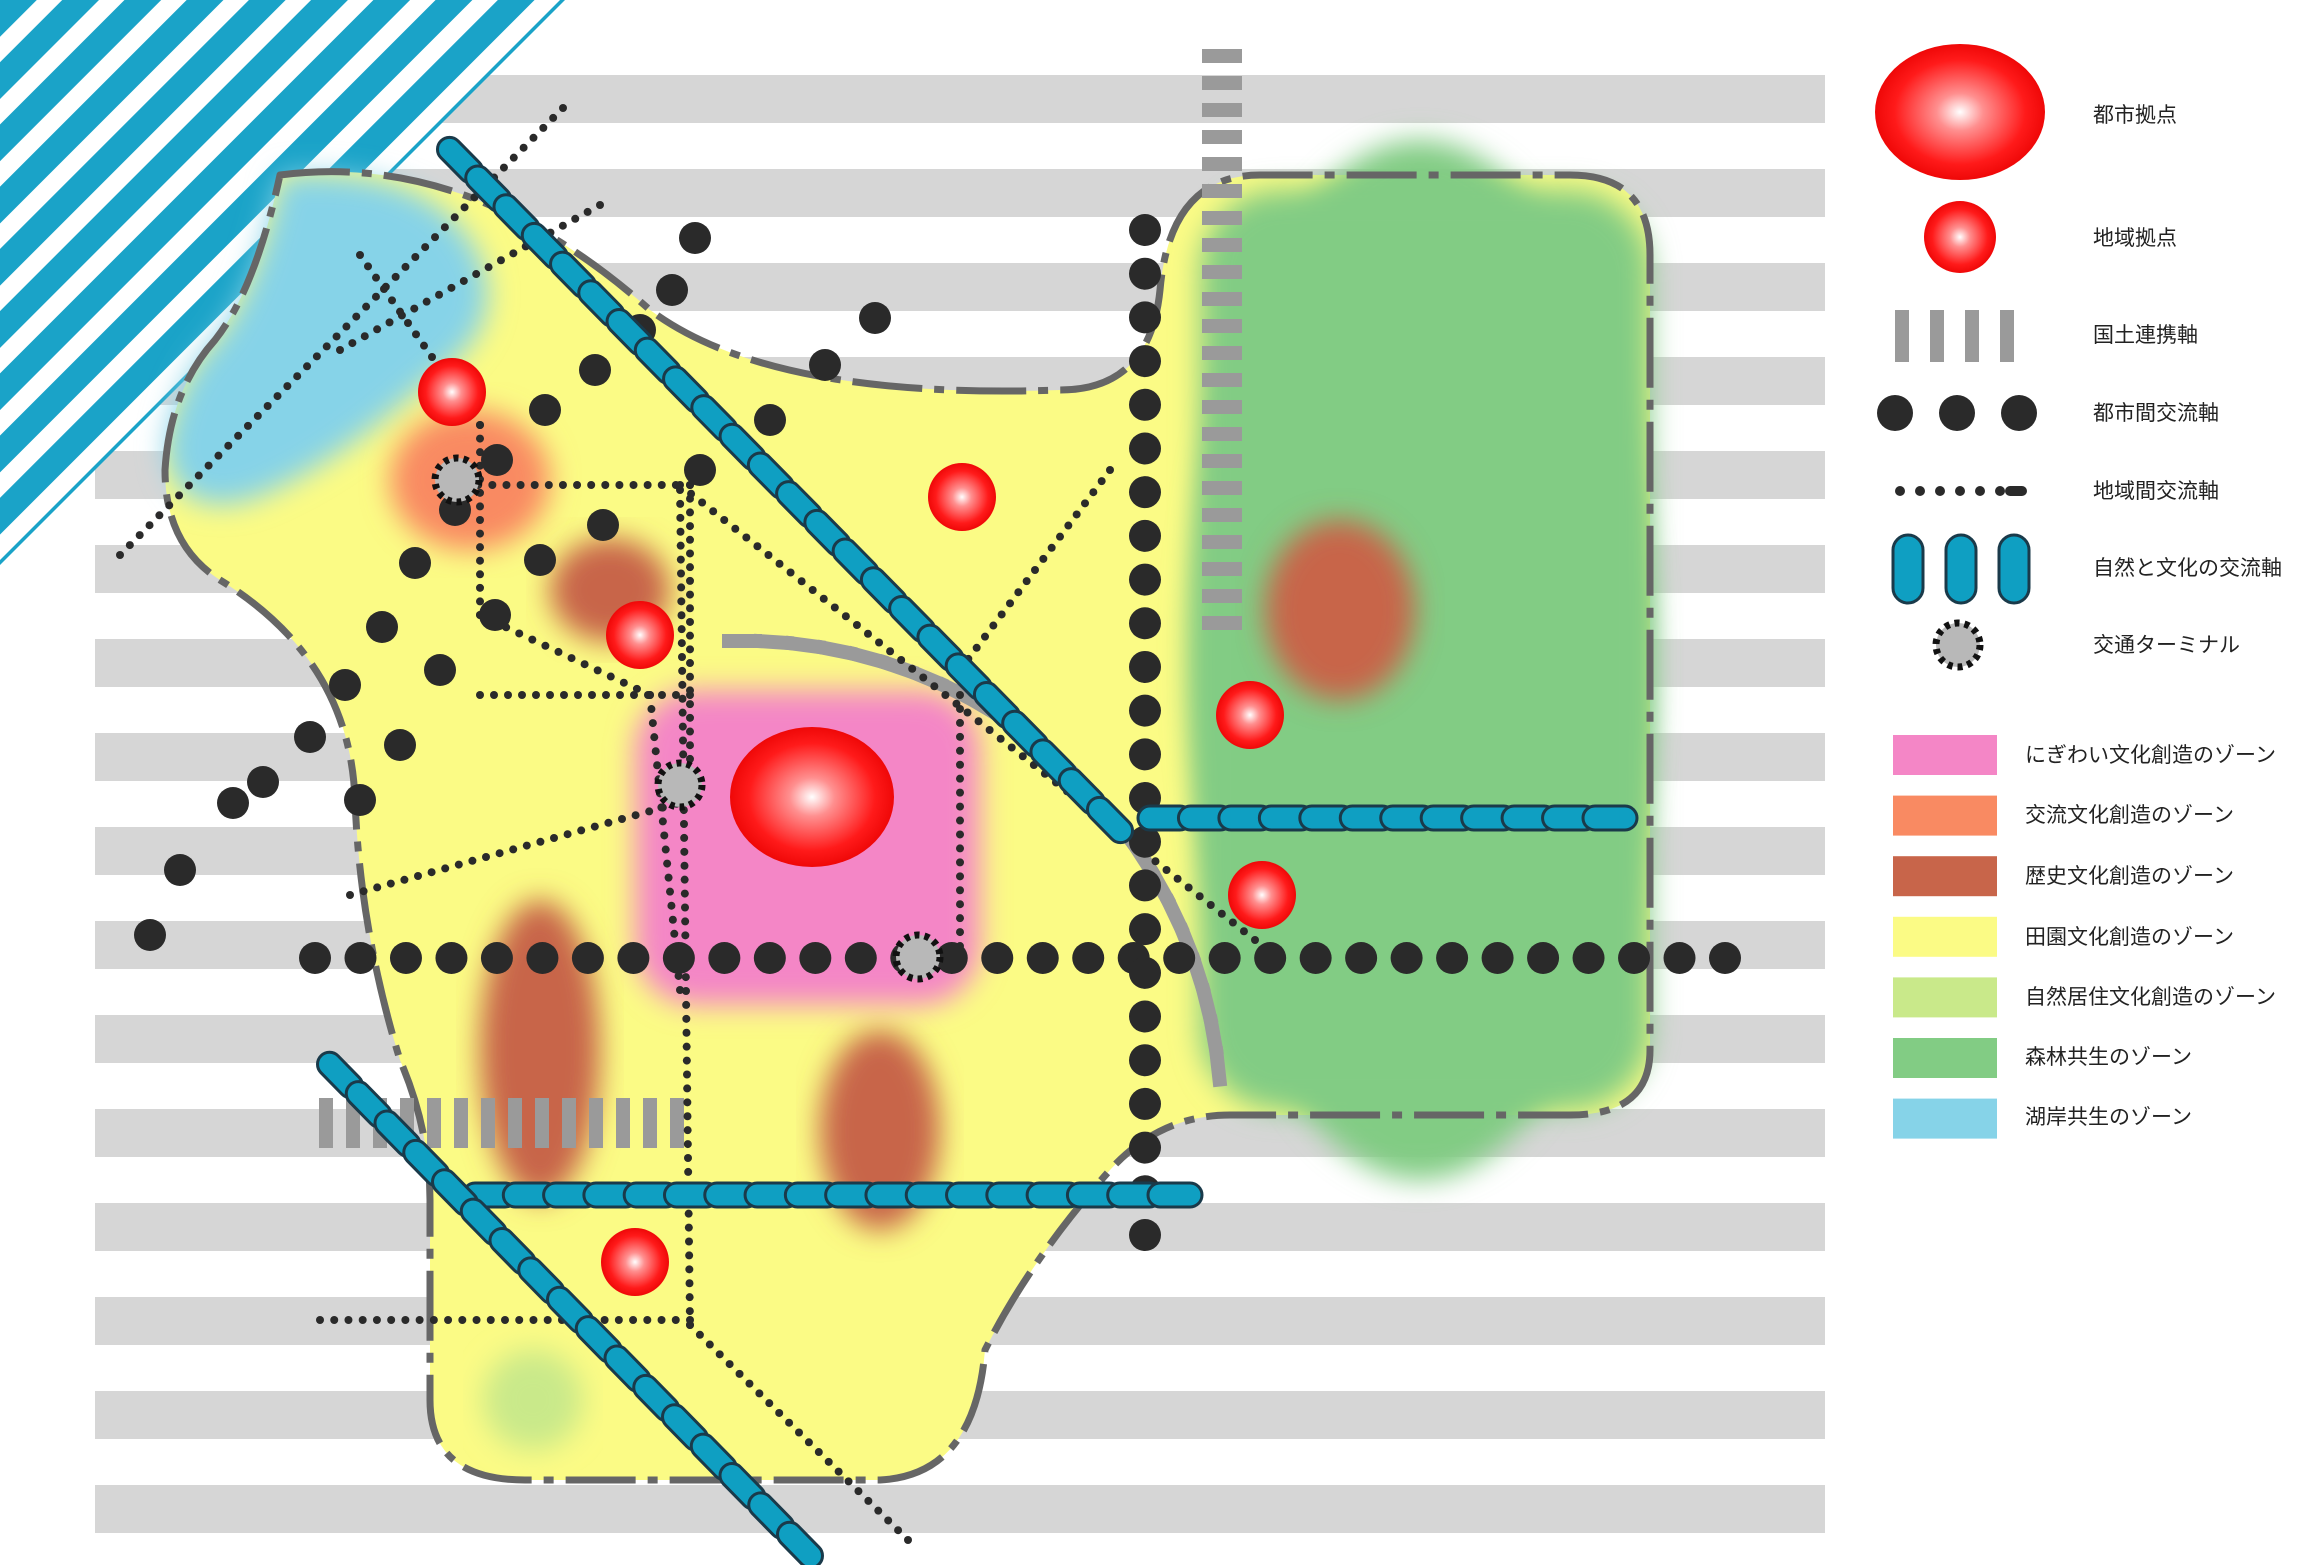 The image size is (2323, 1565). What do you see at coordinates (457, 480) in the screenshot?
I see `terminal-ring` at bounding box center [457, 480].